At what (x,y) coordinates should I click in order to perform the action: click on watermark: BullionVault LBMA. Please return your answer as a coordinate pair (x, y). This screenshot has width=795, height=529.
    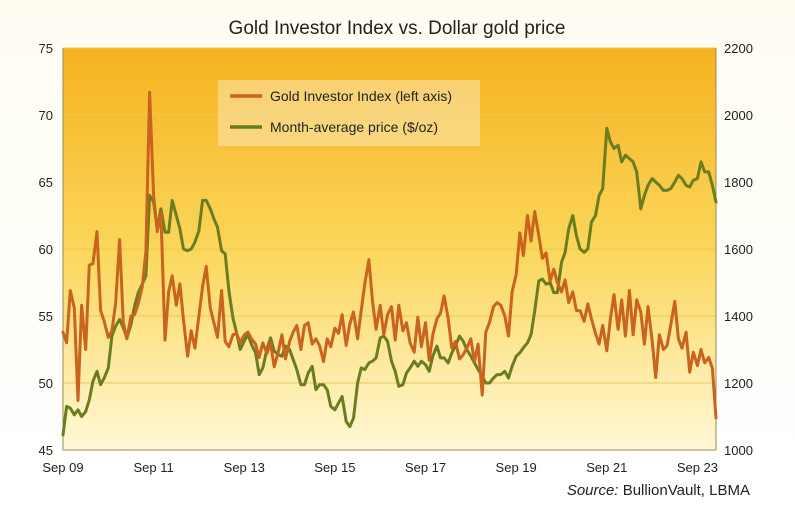
    Looking at the image, I should click on (712, 515).